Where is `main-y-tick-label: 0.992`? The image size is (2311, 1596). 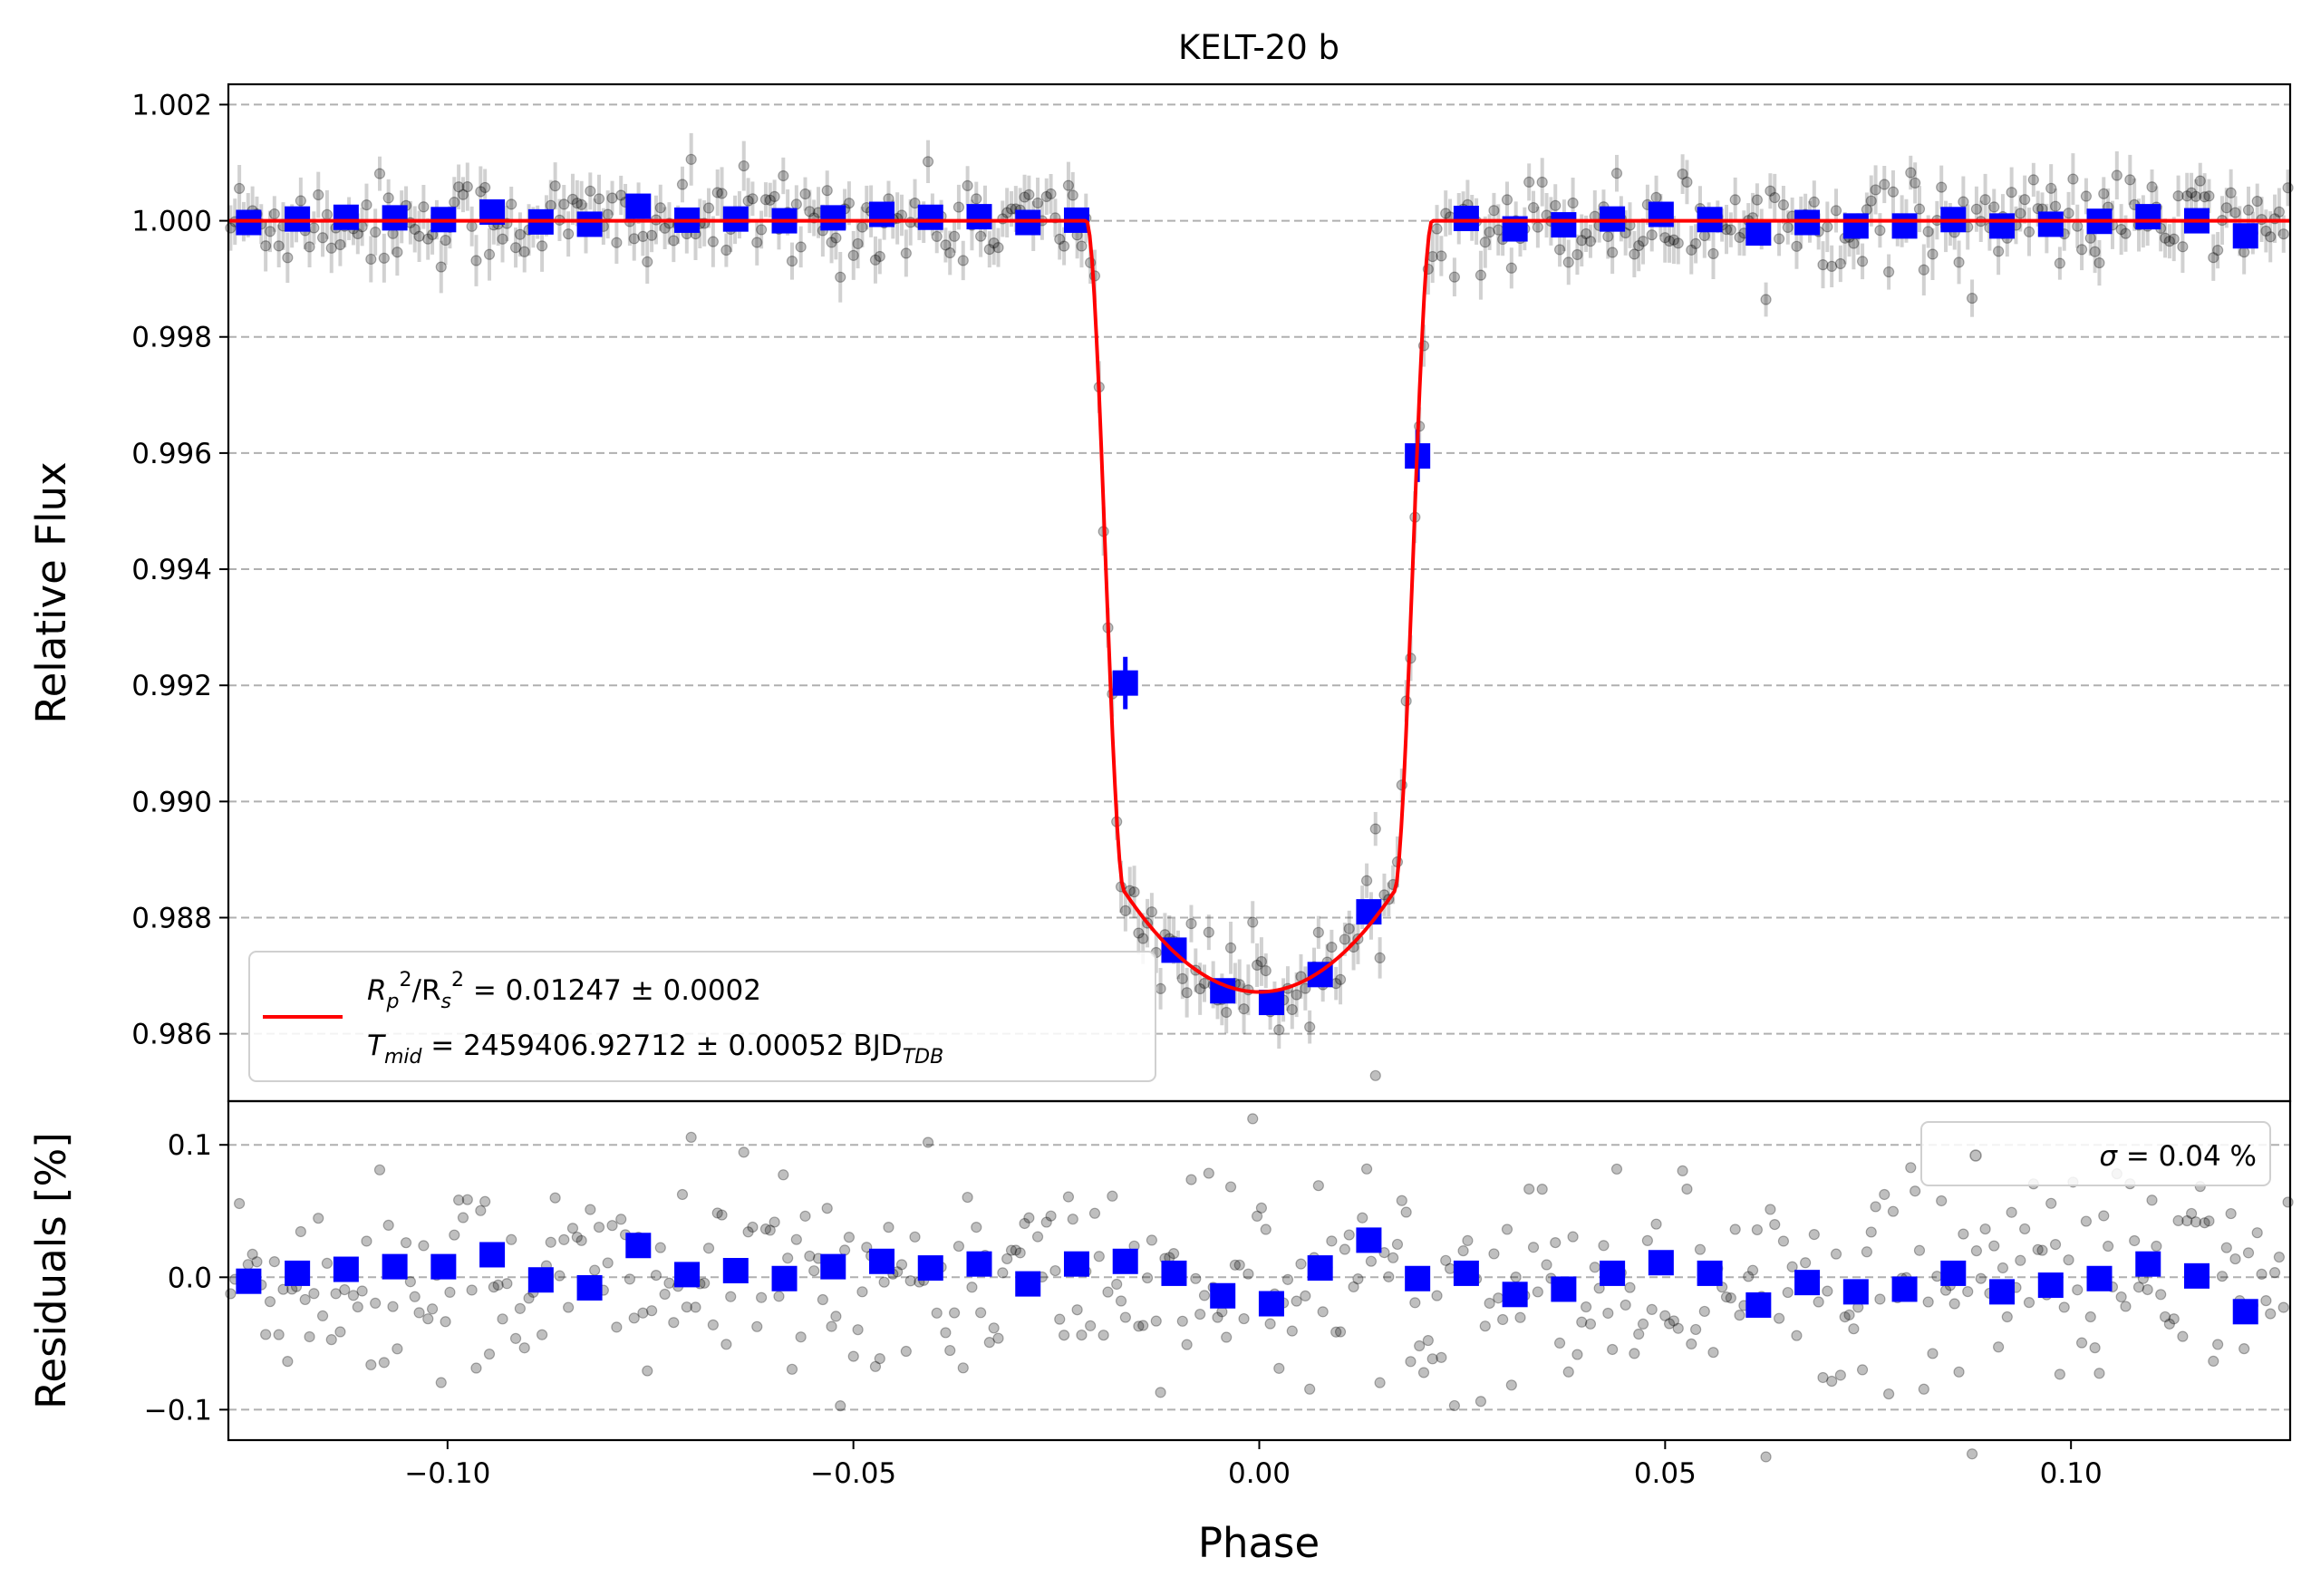
main-y-tick-label: 0.992 is located at coordinates (172, 686).